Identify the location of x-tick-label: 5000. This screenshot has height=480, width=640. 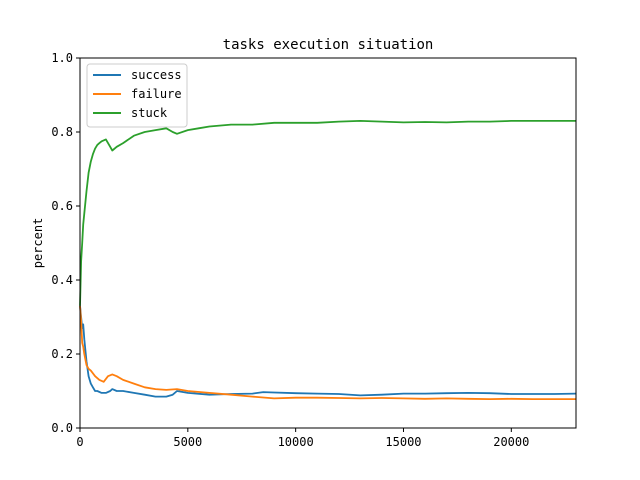
(187, 442).